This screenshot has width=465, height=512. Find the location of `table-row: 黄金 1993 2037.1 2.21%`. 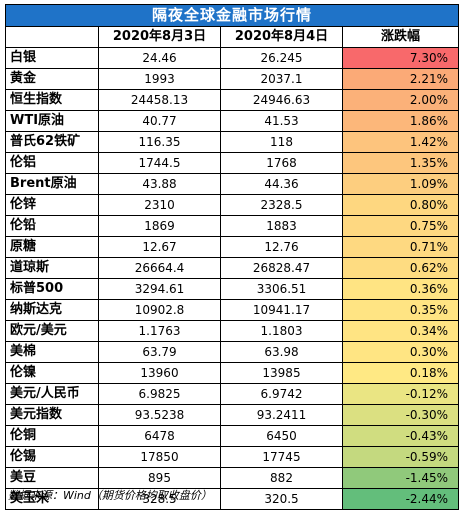

table-row: 黄金 1993 2037.1 2.21% is located at coordinates (232, 79).